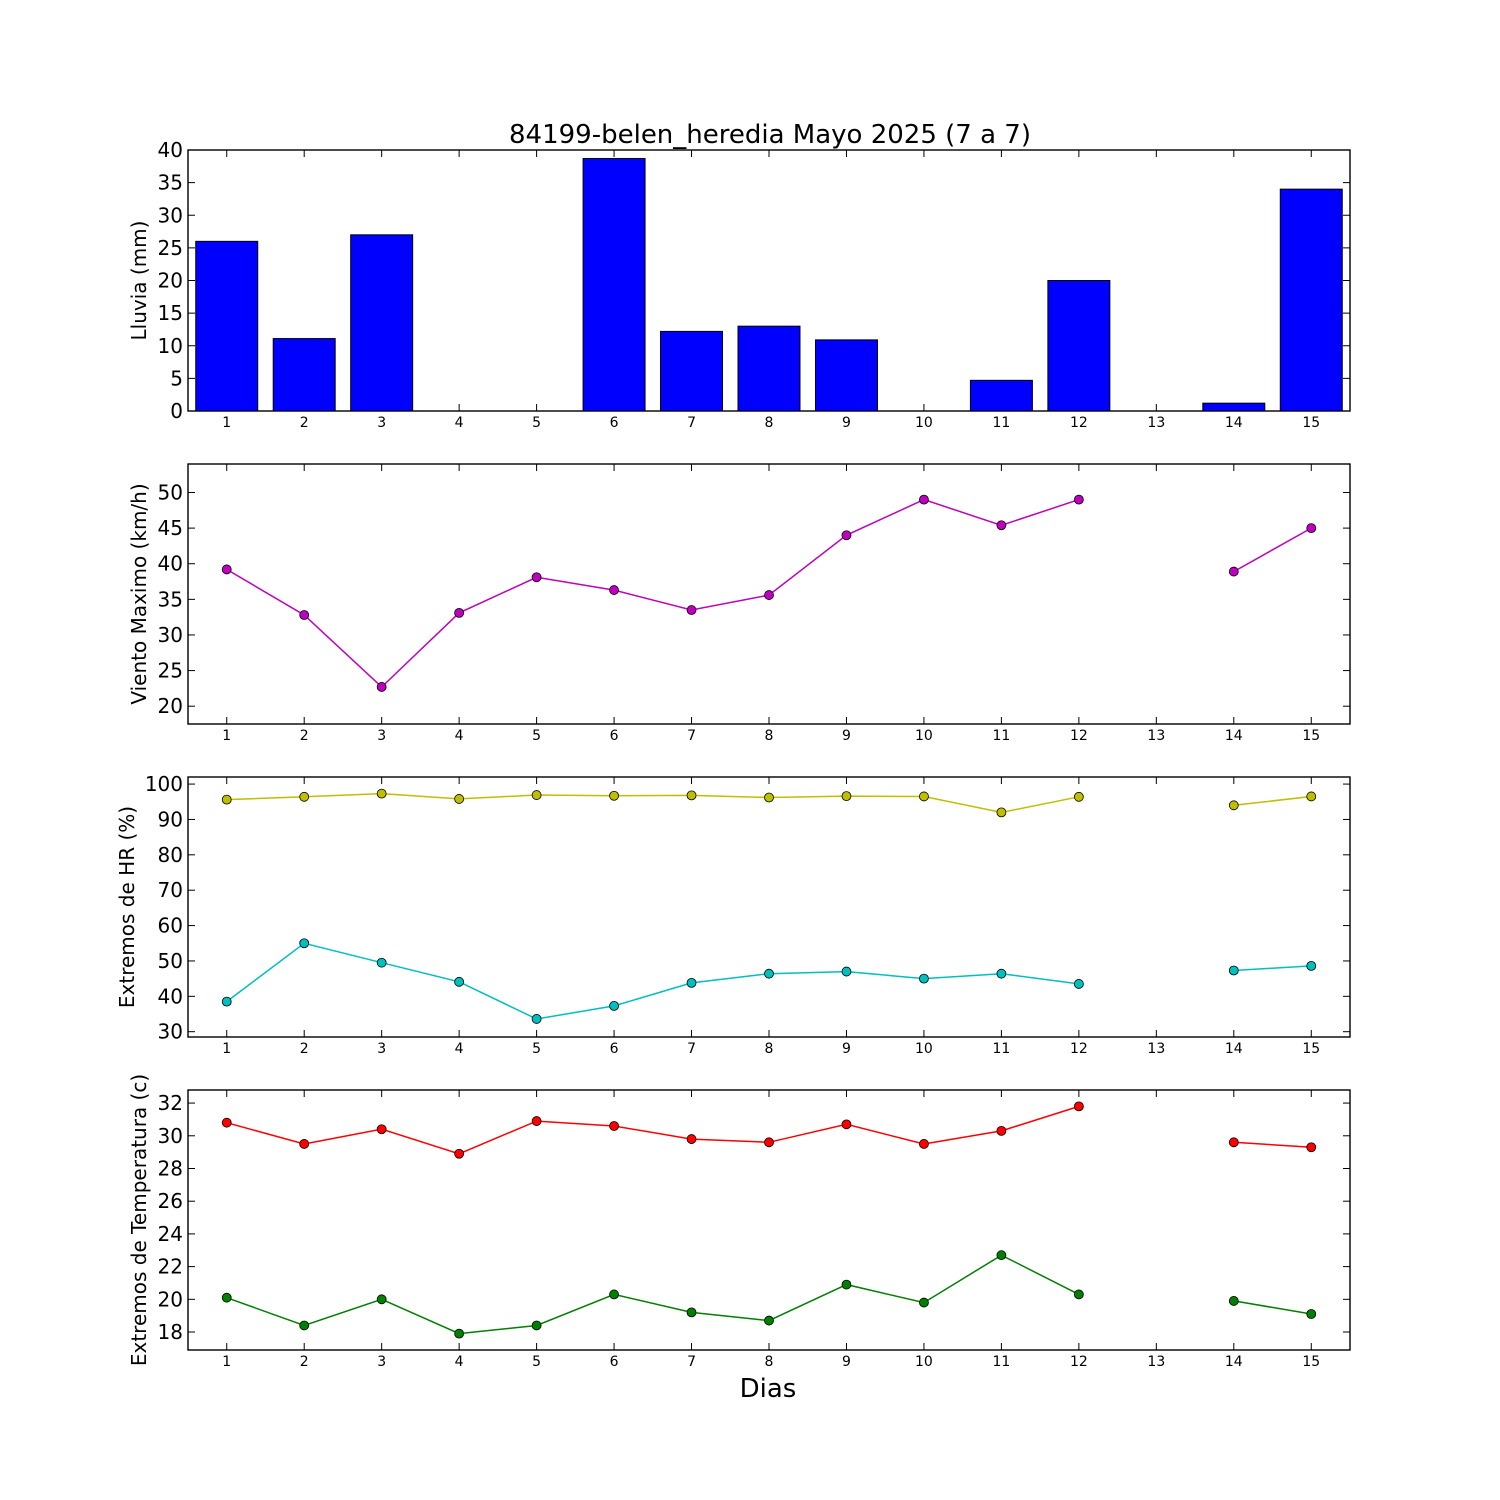 The height and width of the screenshot is (1500, 1500). What do you see at coordinates (170, 1168) in the screenshot?
I see `y-tick-label: 28` at bounding box center [170, 1168].